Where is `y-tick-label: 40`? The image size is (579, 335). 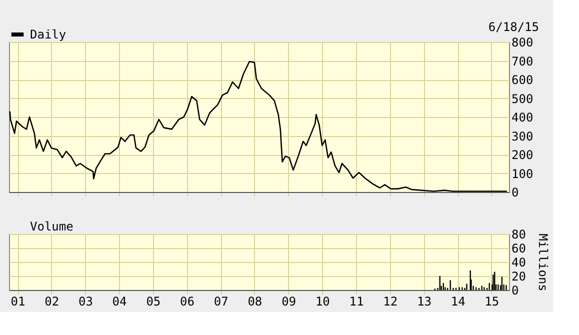
y-tick-label: 40 is located at coordinates (519, 263).